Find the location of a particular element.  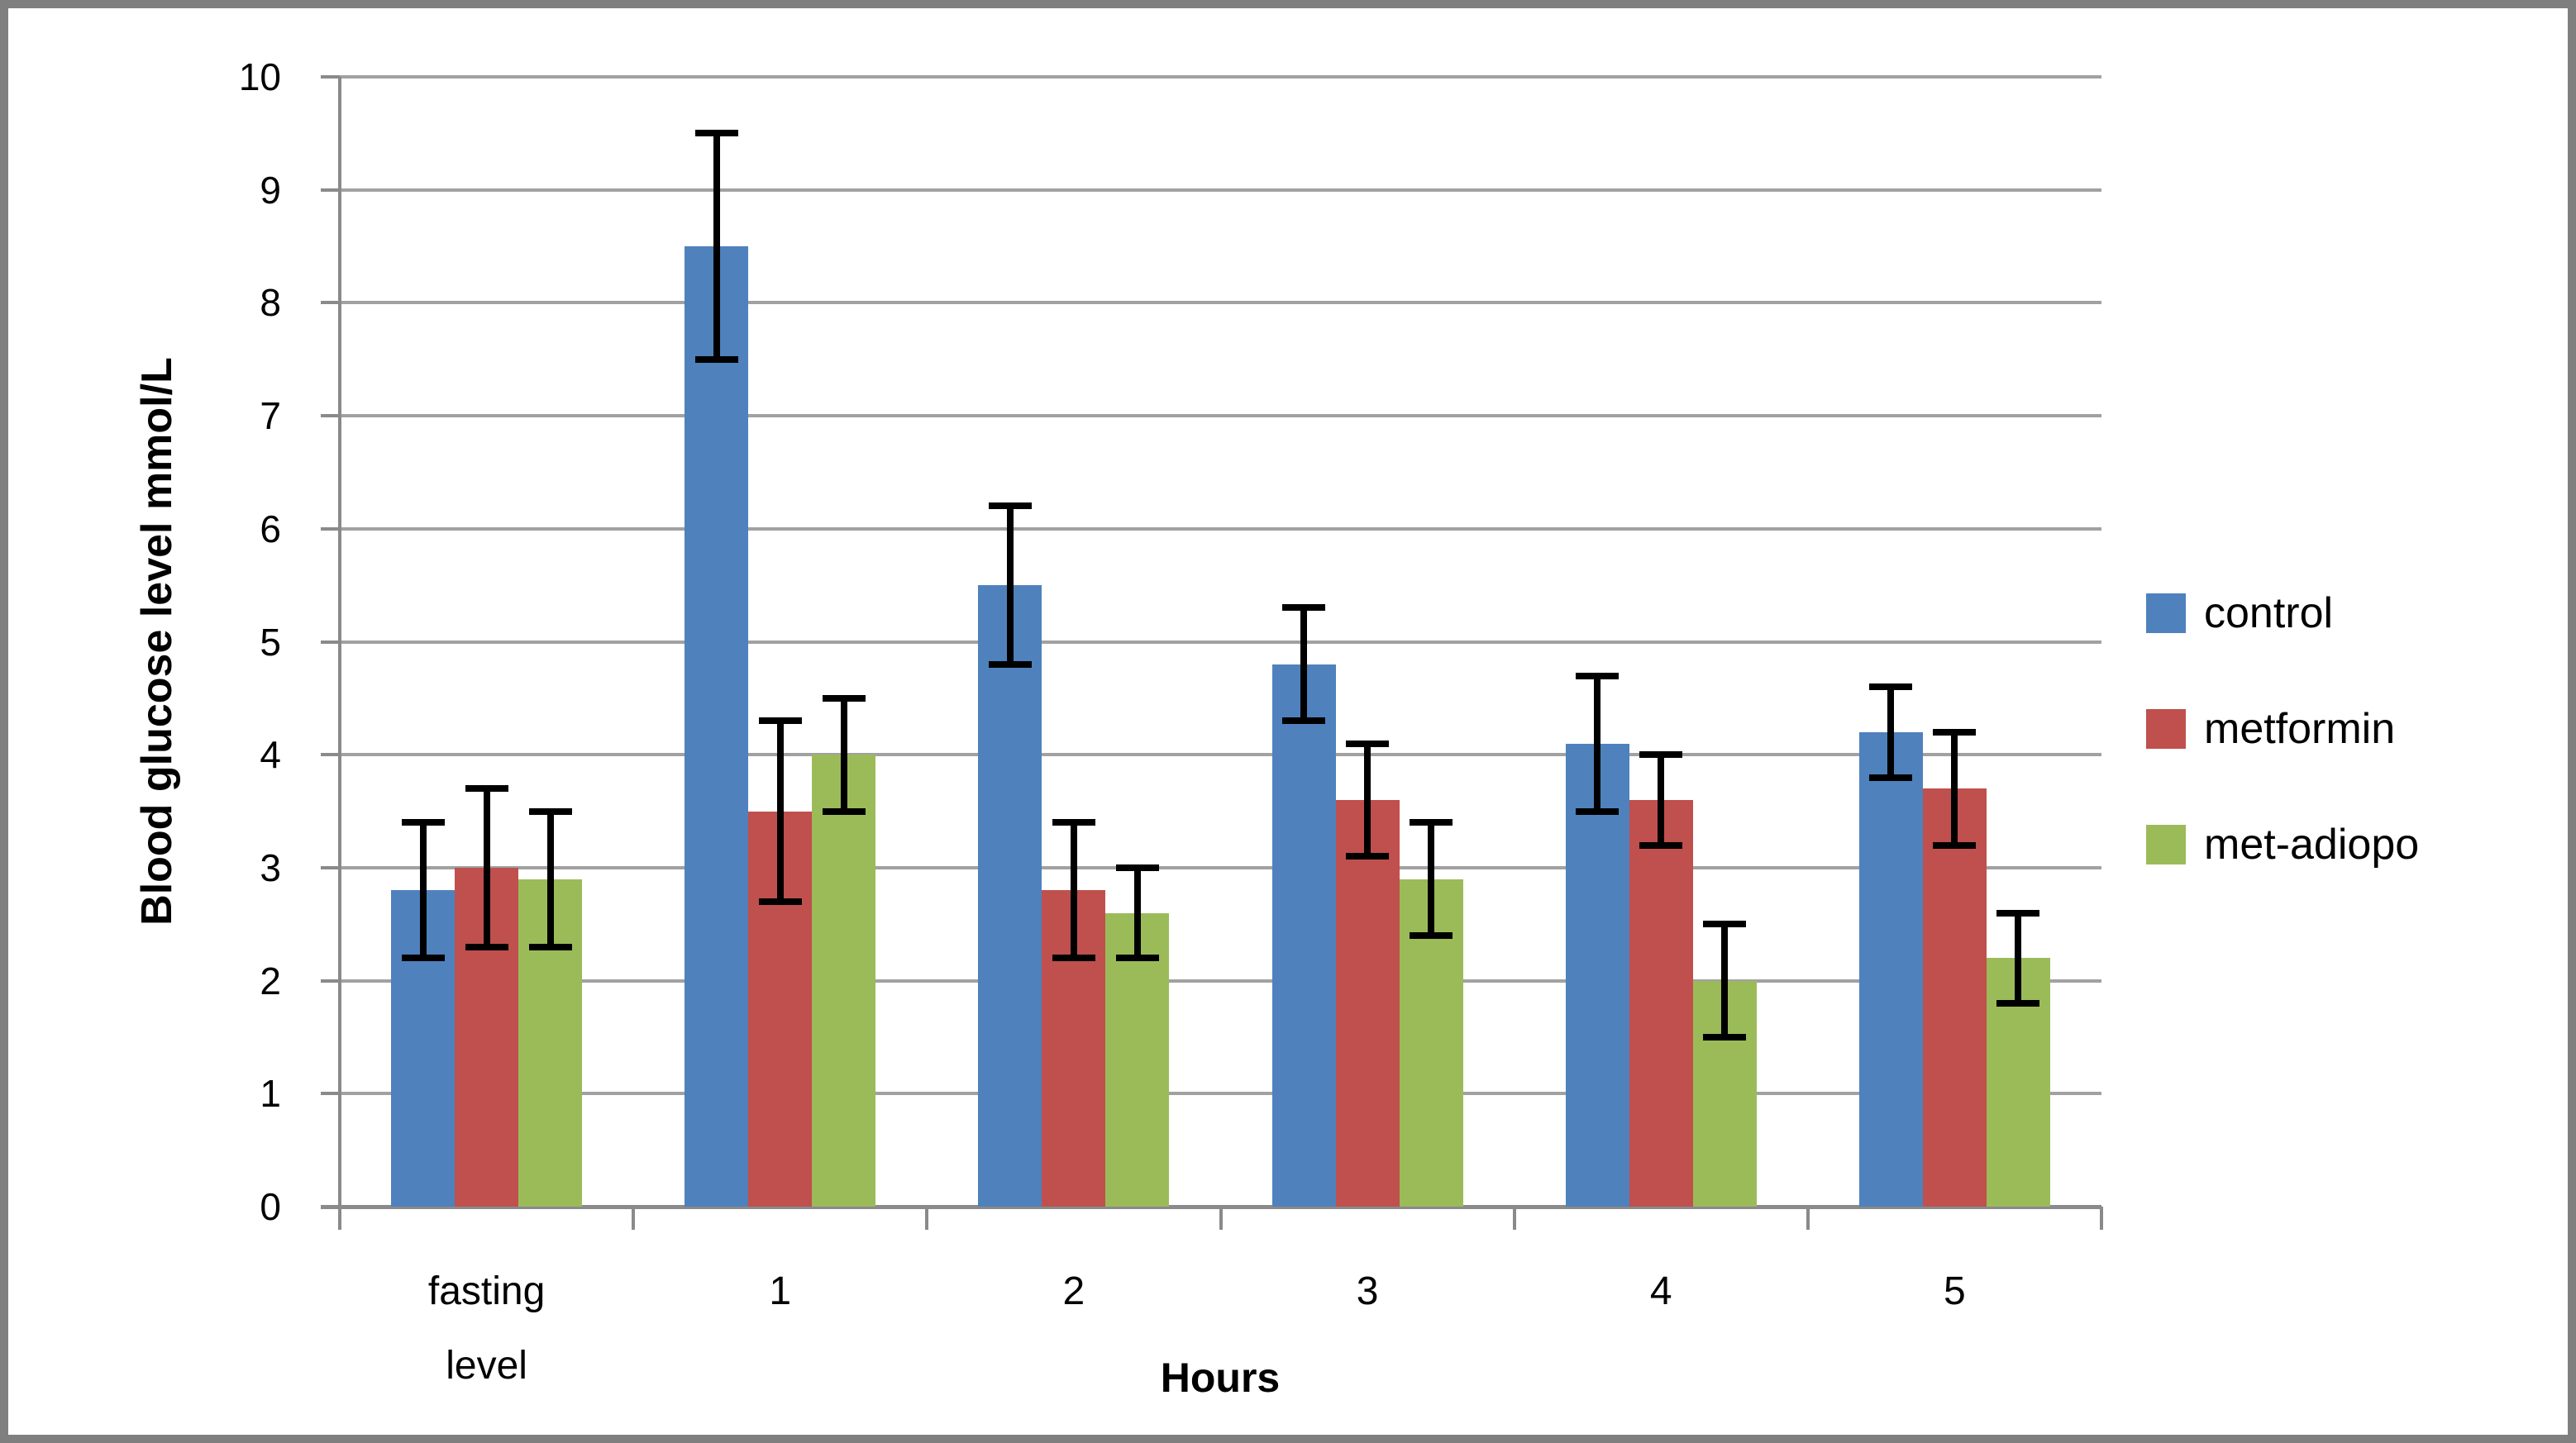

legend-swatch-control is located at coordinates (2166, 613).